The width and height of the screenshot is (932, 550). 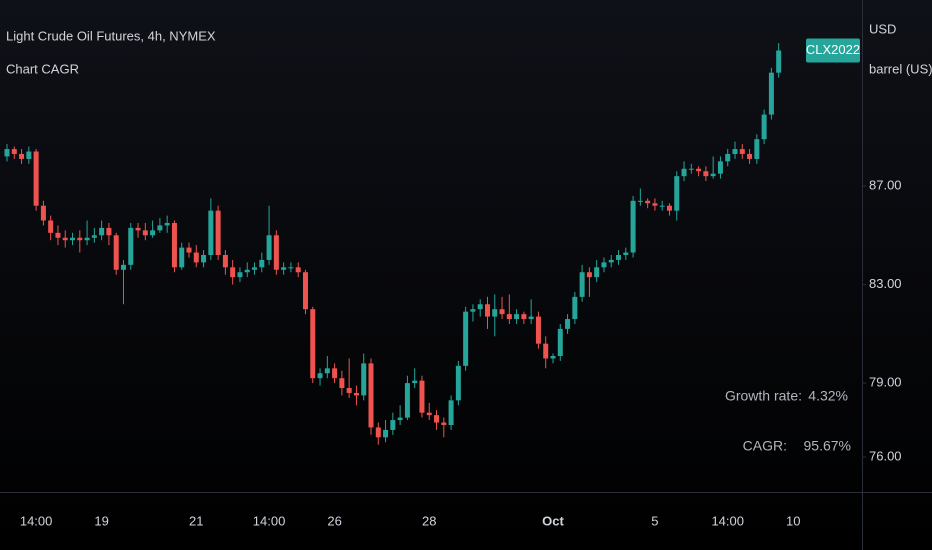 What do you see at coordinates (42, 68) in the screenshot?
I see `chart-subtitle: Chart CAGR` at bounding box center [42, 68].